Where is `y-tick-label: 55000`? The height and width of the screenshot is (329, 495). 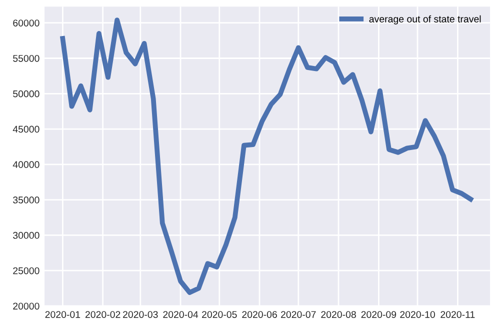
y-tick-label: 55000 is located at coordinates (26, 58).